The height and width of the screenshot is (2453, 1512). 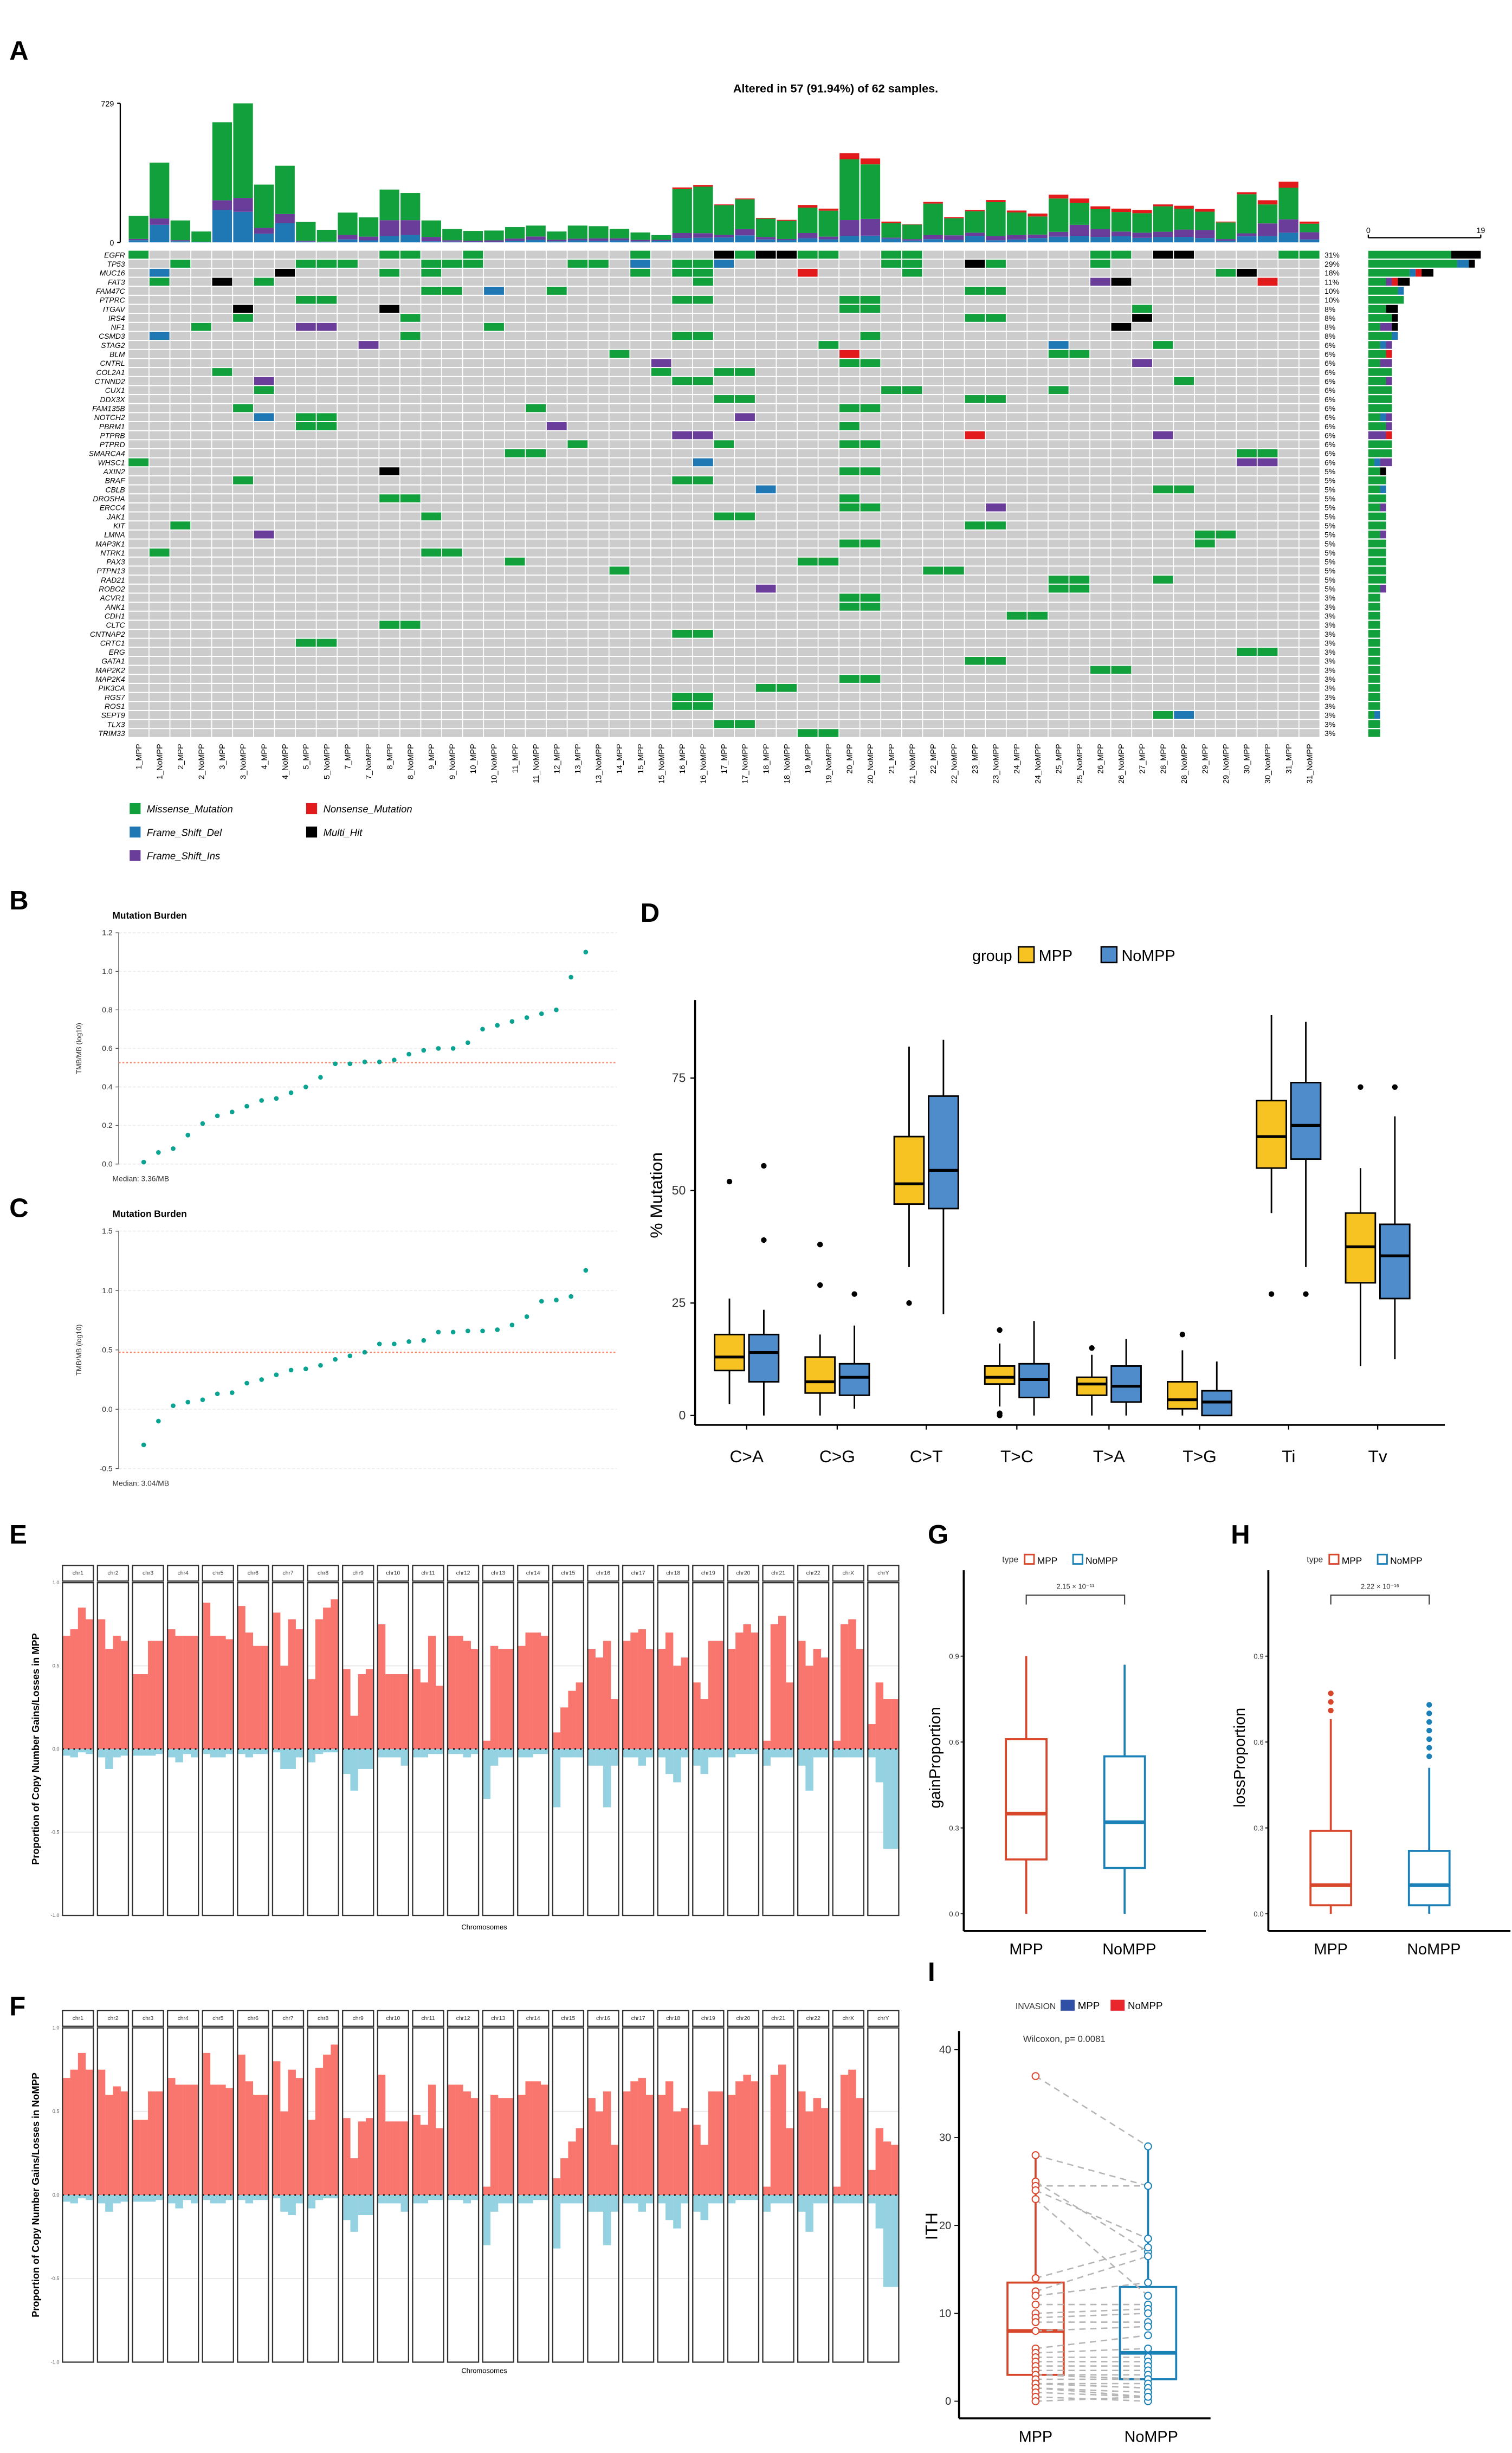 What do you see at coordinates (1361, 1225) in the screenshot?
I see `box-mpp` at bounding box center [1361, 1225].